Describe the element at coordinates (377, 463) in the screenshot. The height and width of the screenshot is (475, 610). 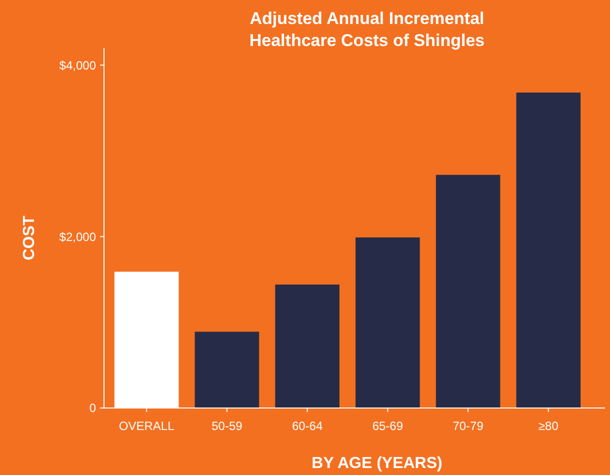
I see `x-axis-title: BY AGE (YEARS)` at that location.